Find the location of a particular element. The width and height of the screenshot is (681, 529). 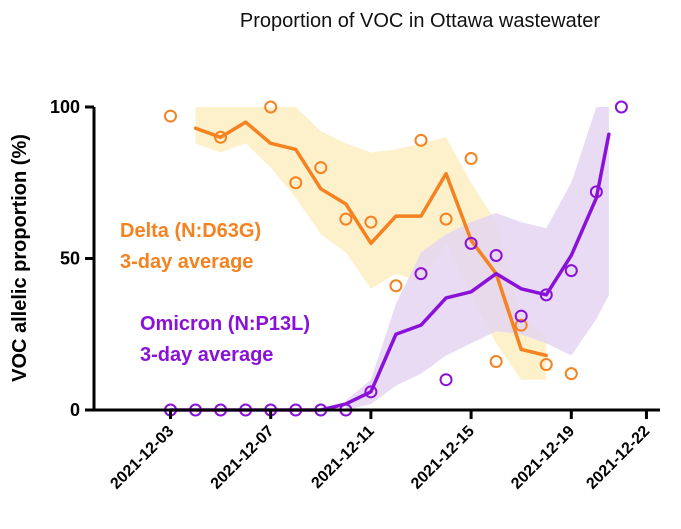

x-tick-label: 2021-12-22 is located at coordinates (618, 458).